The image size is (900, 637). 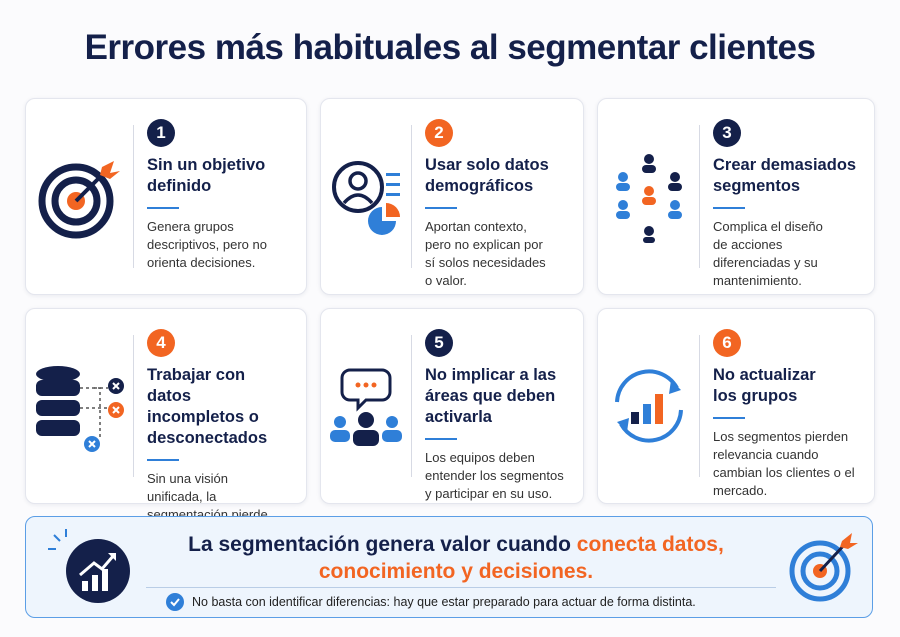 I want to click on icon-profile, so click(x=366, y=196).